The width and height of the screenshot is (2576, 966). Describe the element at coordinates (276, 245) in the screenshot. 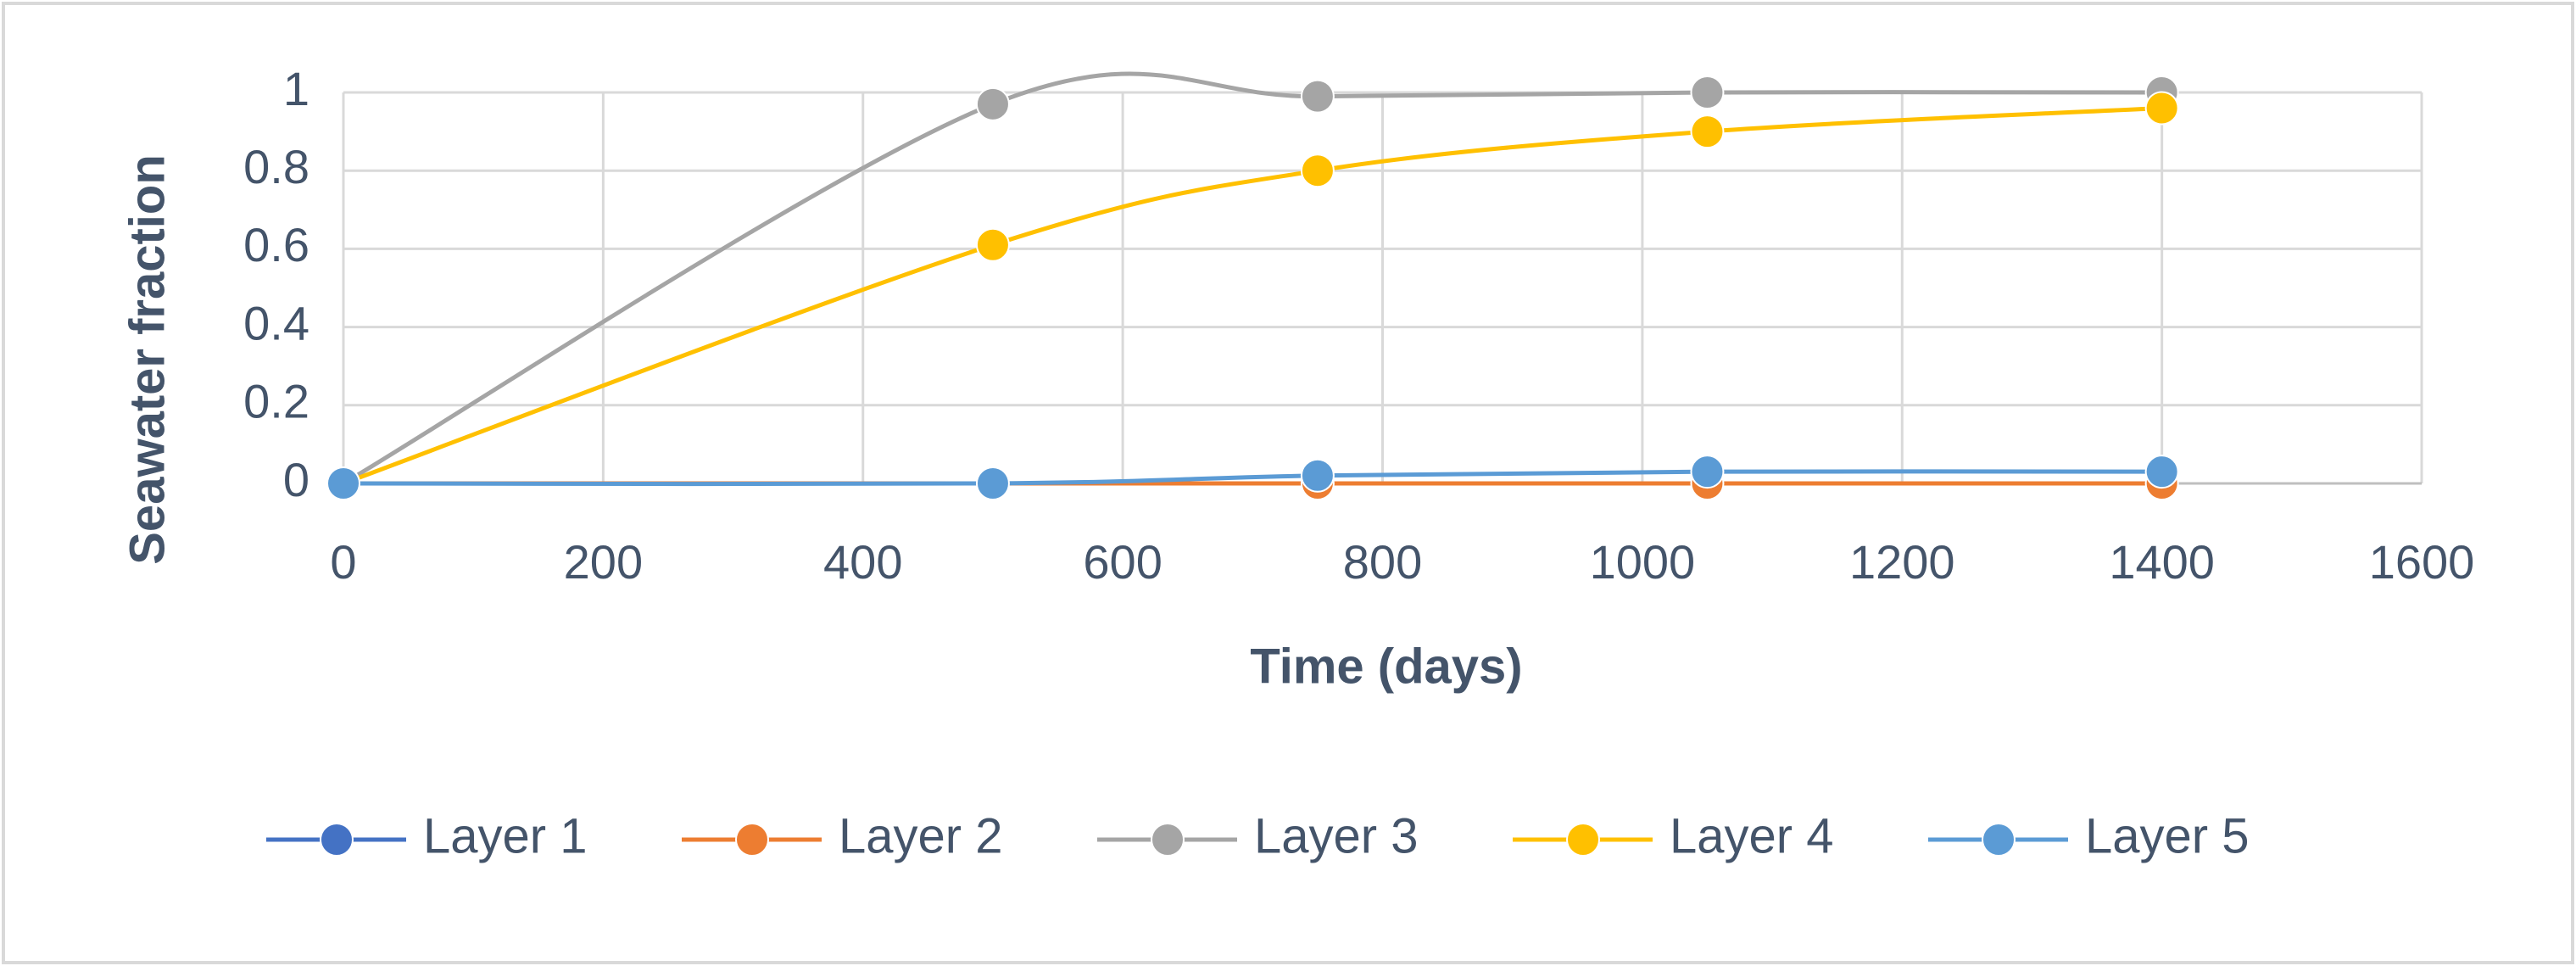

I see `y-tick-label: 0.6` at that location.